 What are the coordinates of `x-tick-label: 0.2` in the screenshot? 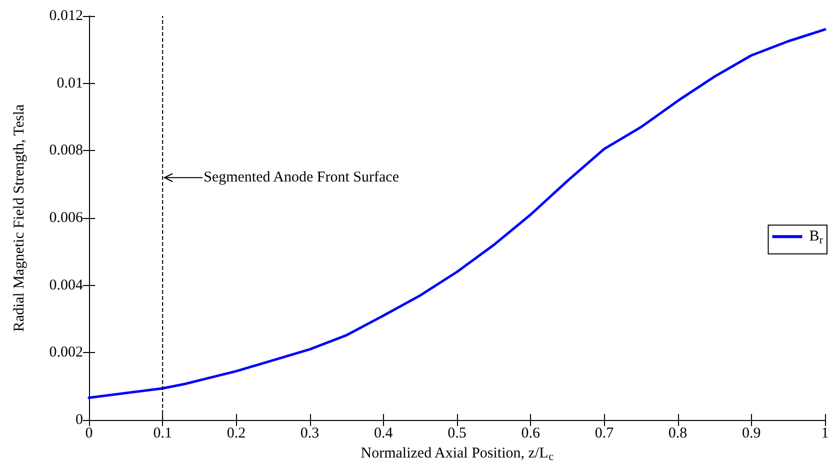 It's located at (236, 434).